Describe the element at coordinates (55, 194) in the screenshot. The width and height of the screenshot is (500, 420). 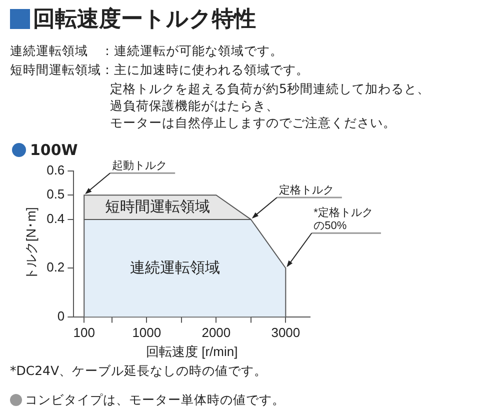
I see `y-tick-label: 0.5` at that location.